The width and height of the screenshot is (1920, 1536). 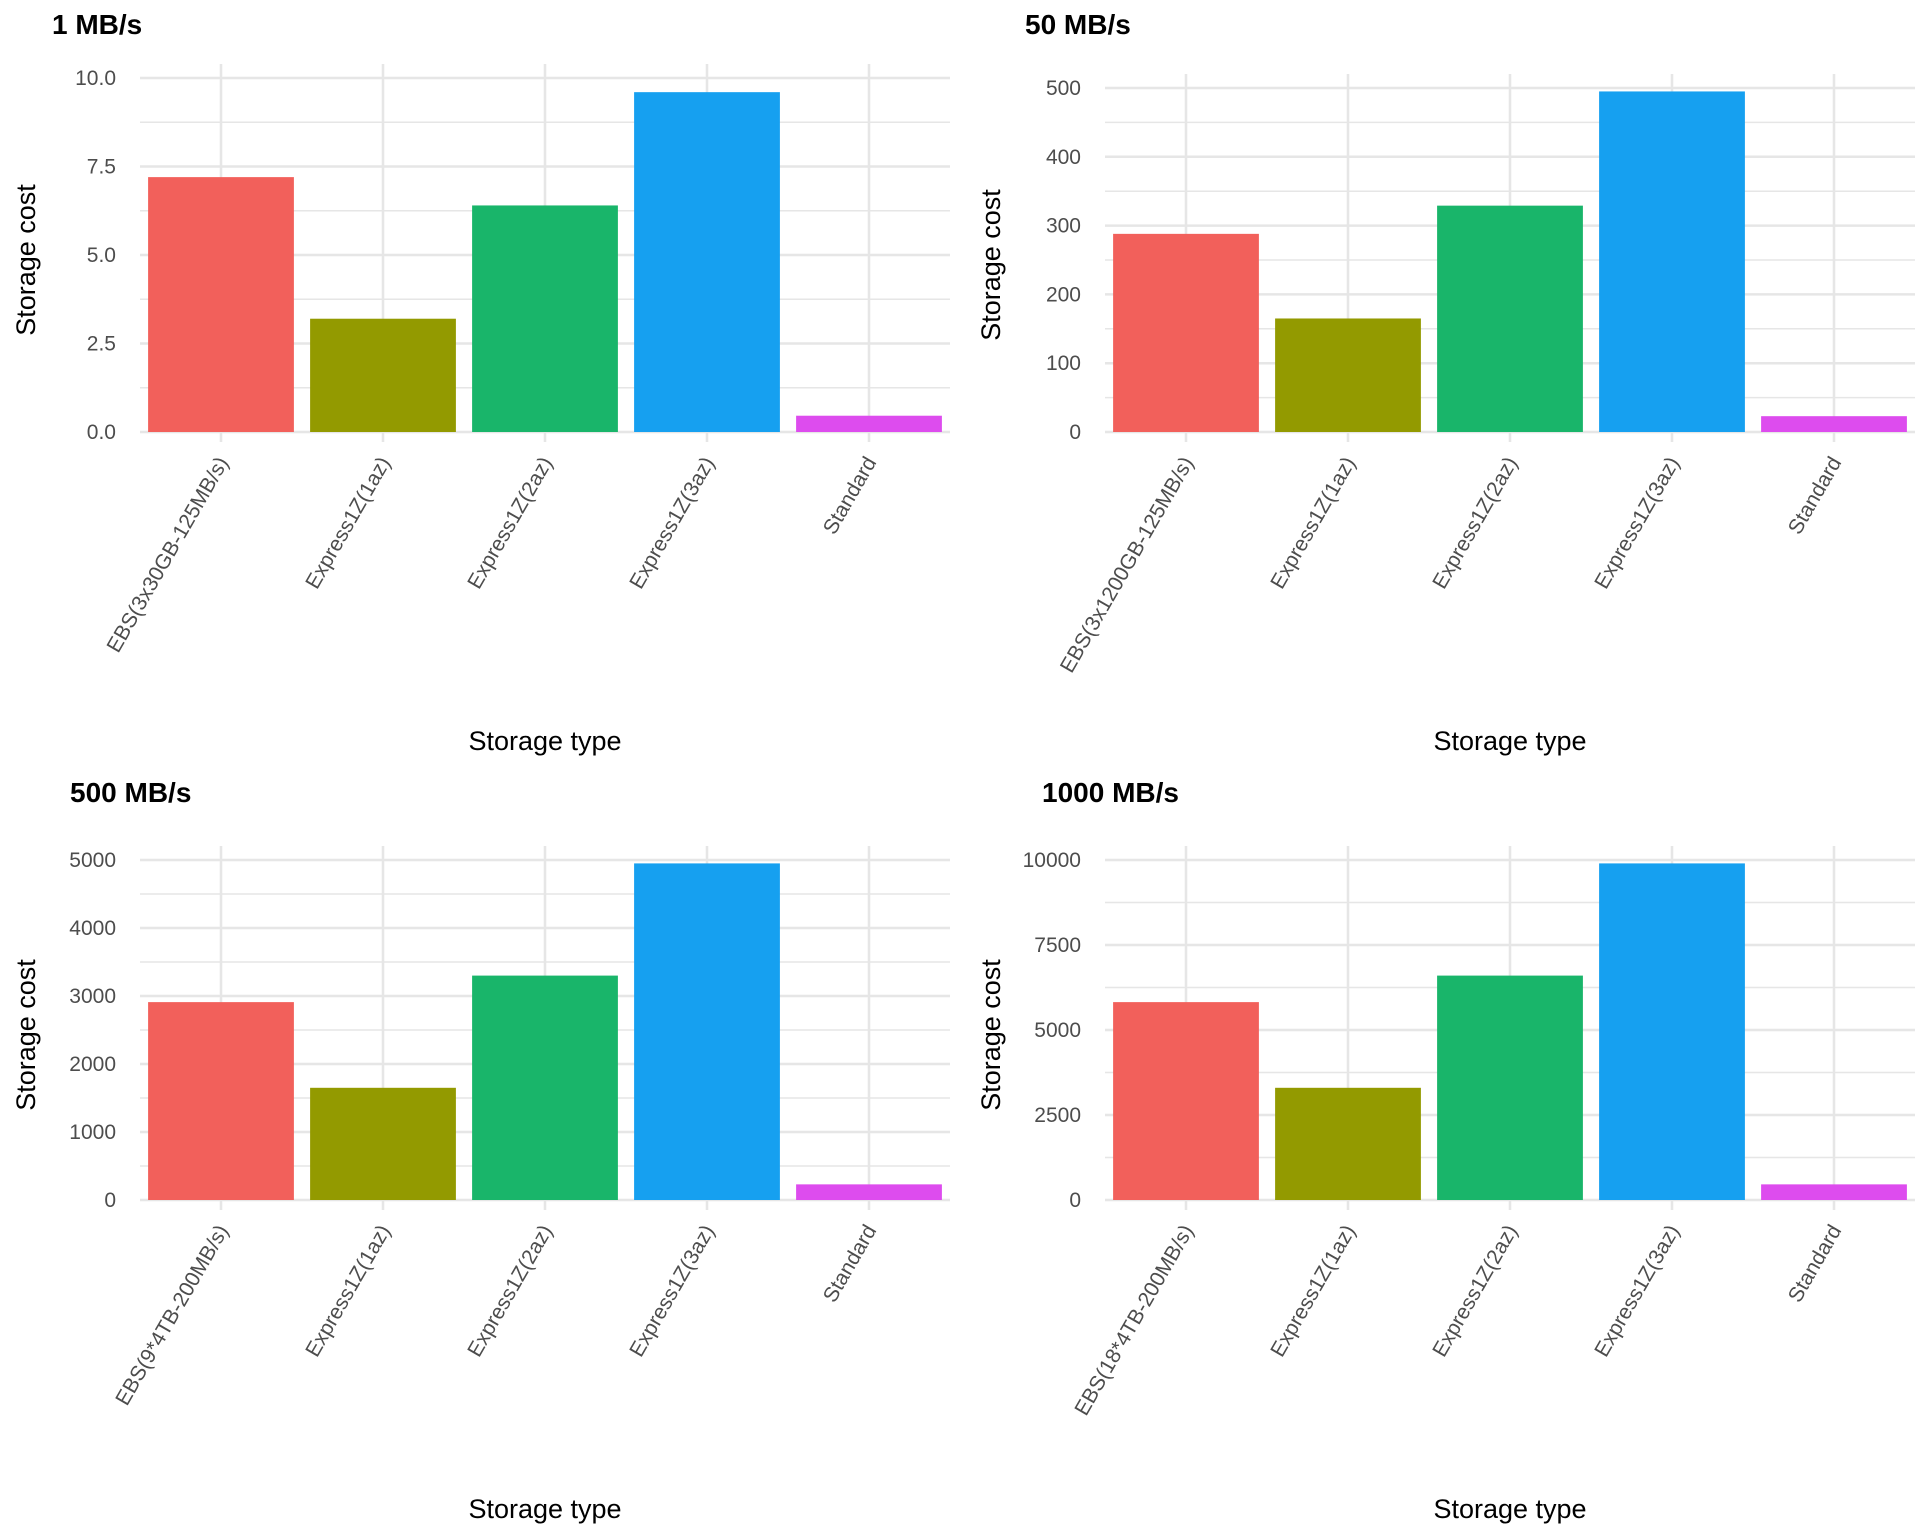 I want to click on panel-title: 1 MB/s, so click(x=97, y=24).